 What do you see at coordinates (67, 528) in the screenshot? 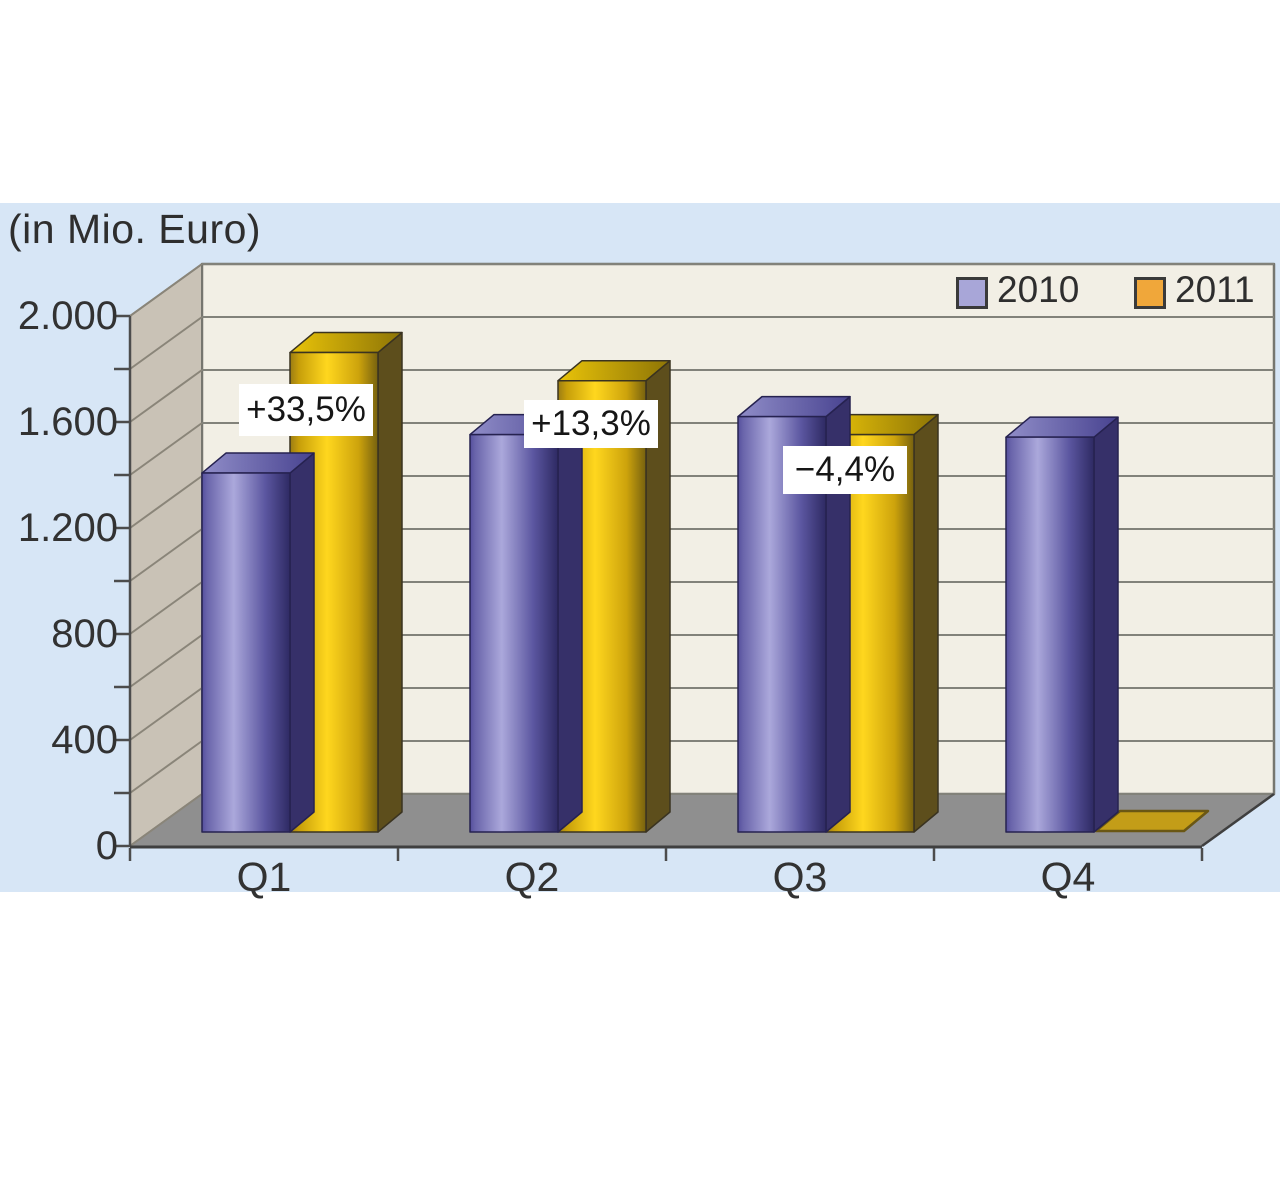
I see `y-tick-label-1200: 1.200` at bounding box center [67, 528].